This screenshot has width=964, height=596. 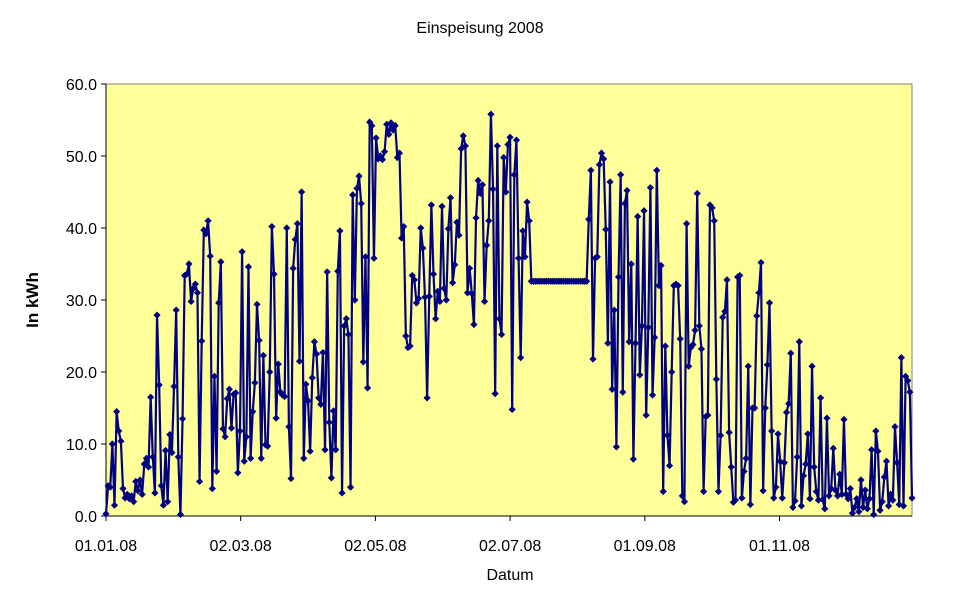 What do you see at coordinates (81, 445) in the screenshot?
I see `y-tick-label: 10.0` at bounding box center [81, 445].